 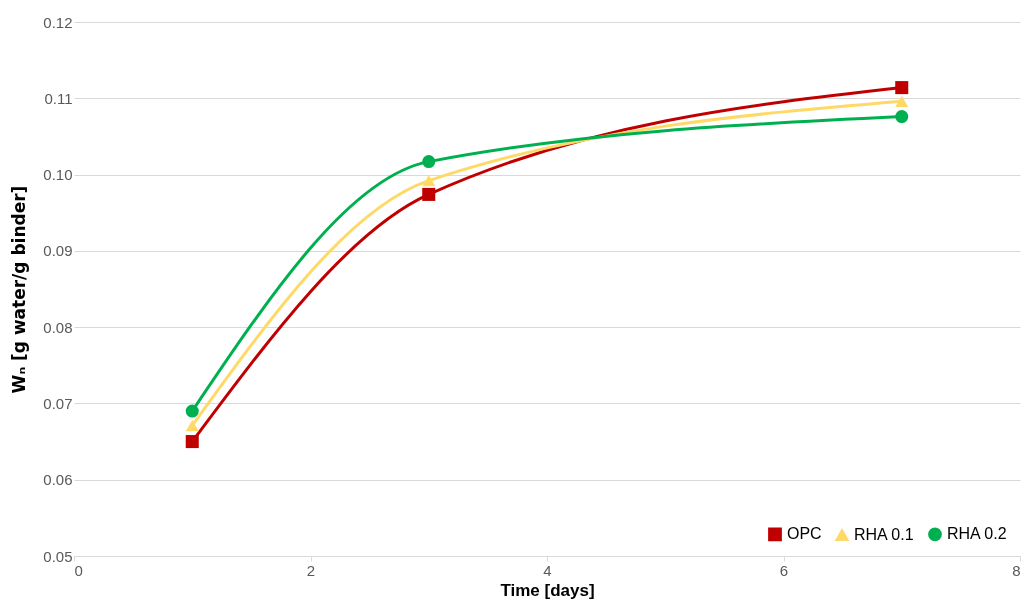 I want to click on y-tick-label: 0.10, so click(x=58, y=175).